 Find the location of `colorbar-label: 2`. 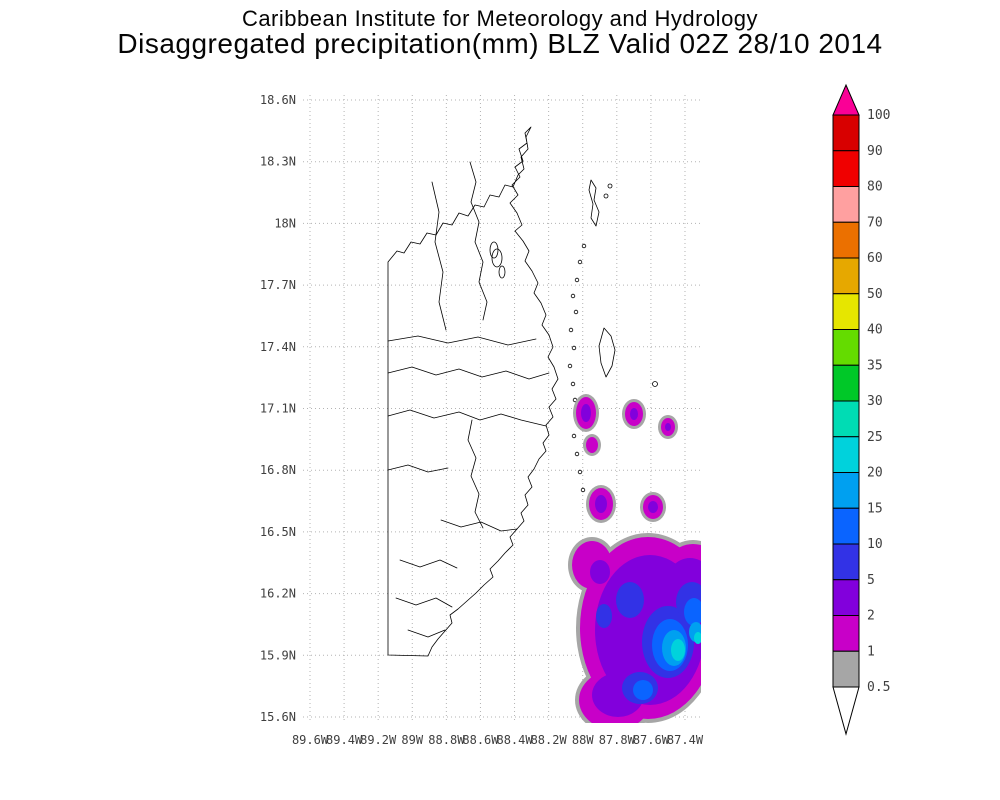

colorbar-label: 2 is located at coordinates (871, 616).